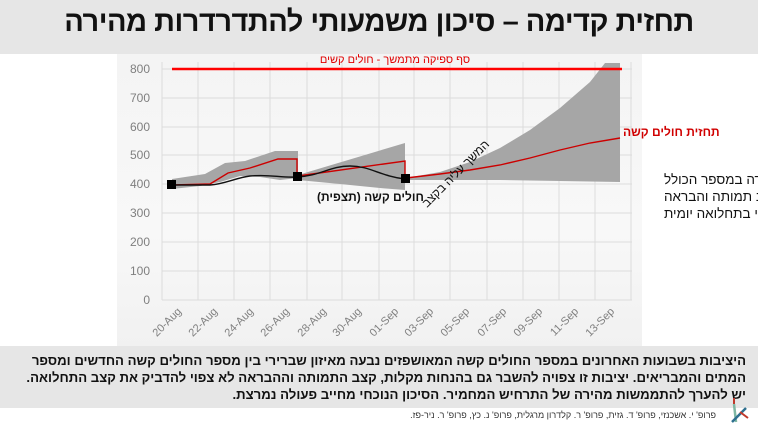  Describe the element at coordinates (204, 323) in the screenshot. I see `svg-text: 22-Aug` at that location.